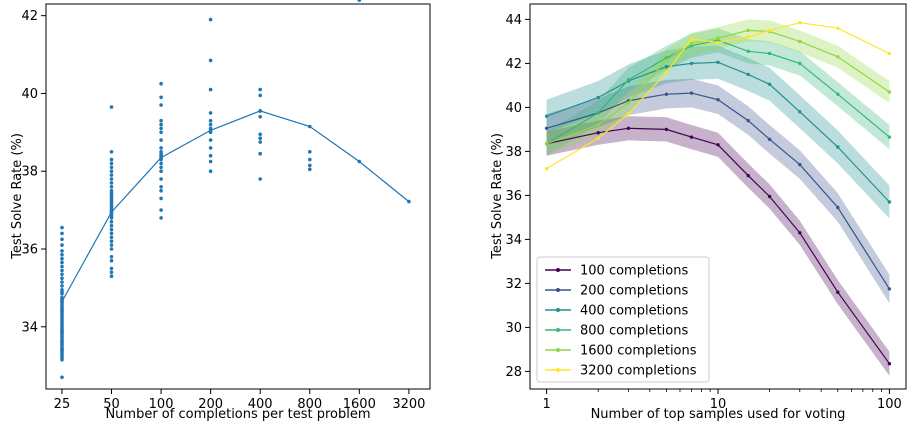 This screenshot has width=910, height=426. What do you see at coordinates (161, 404) in the screenshot?
I see `left-x-tick-label: 100` at bounding box center [161, 404].